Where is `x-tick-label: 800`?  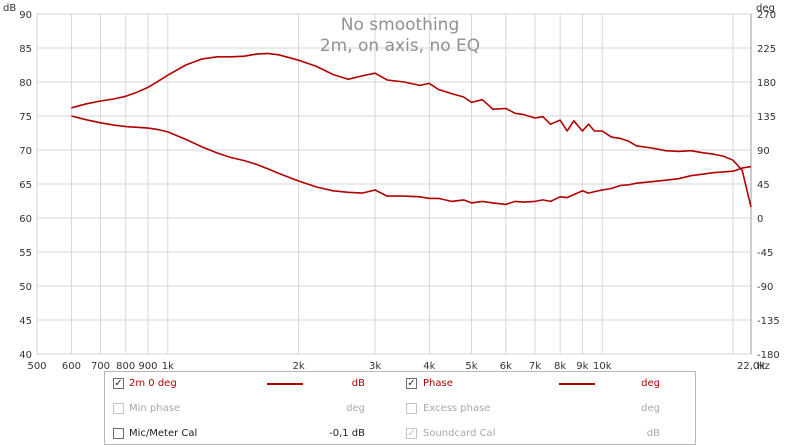 x-tick-label: 800 is located at coordinates (125, 365).